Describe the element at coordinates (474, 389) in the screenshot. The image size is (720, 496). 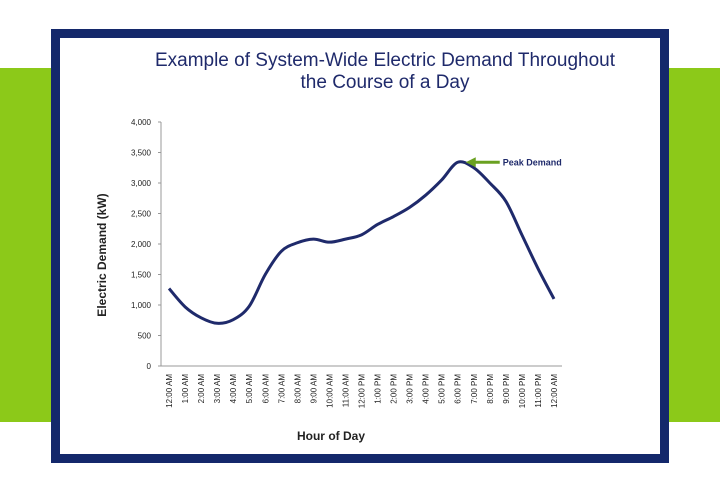
I see `x-tick-label: 7:00 PM` at that location.